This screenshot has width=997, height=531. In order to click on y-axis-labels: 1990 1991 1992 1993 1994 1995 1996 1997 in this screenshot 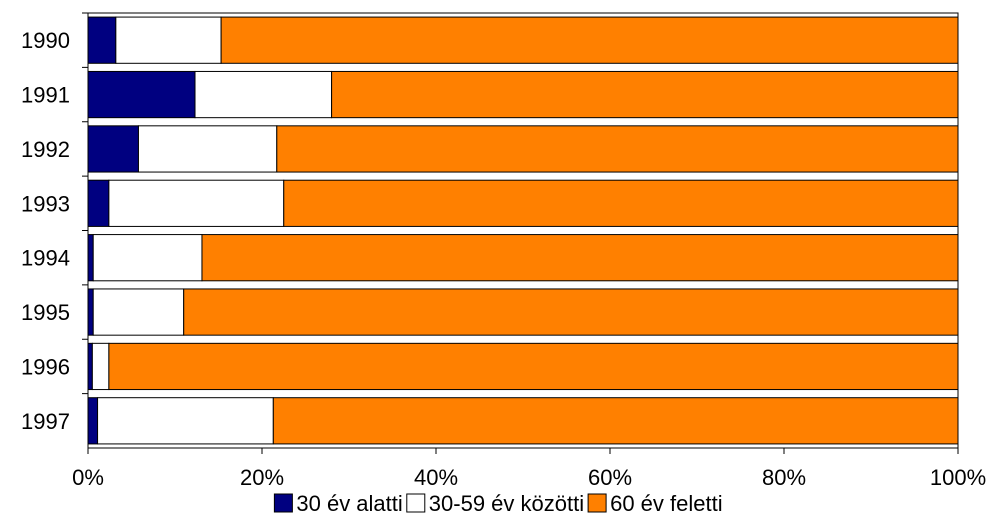, I will do `click(54, 223)`.